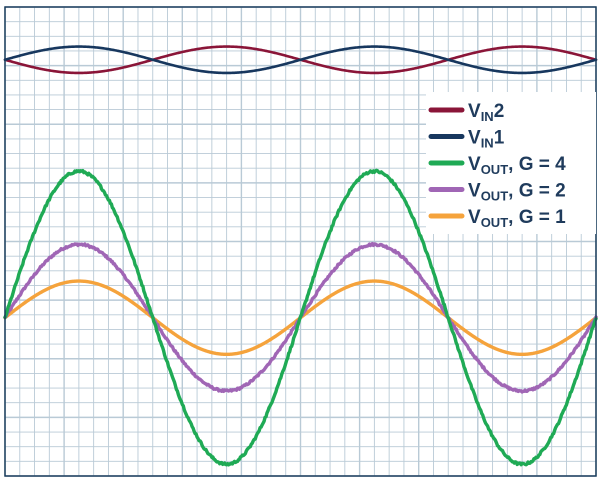 The image size is (600, 480). I want to click on legend-entry: VOUT, G = 1, so click(497, 218).